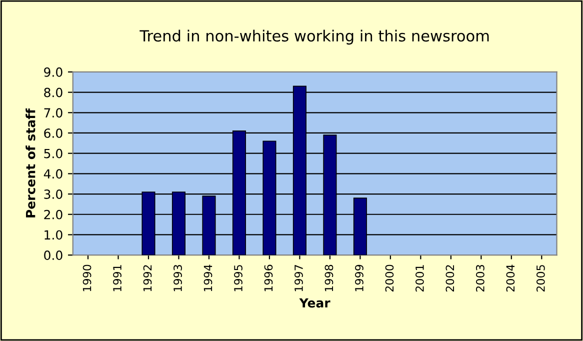 The image size is (583, 341). I want to click on y-tick-label: 3.0, so click(53, 194).